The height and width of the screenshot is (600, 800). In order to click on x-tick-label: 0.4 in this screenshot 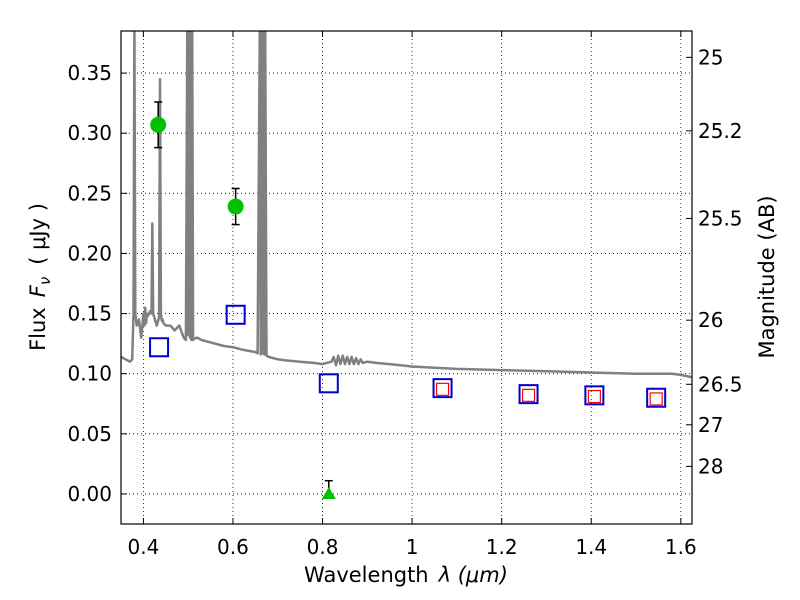, I will do `click(143, 547)`.